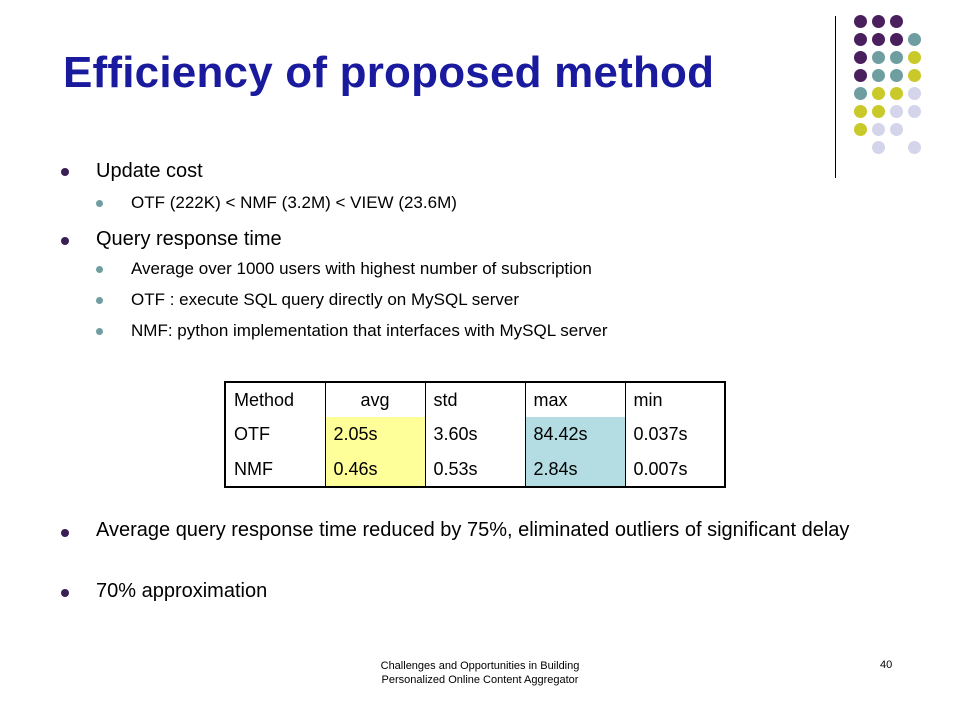 This screenshot has width=960, height=720. I want to click on cell-avg: 2.05s, so click(374, 434).